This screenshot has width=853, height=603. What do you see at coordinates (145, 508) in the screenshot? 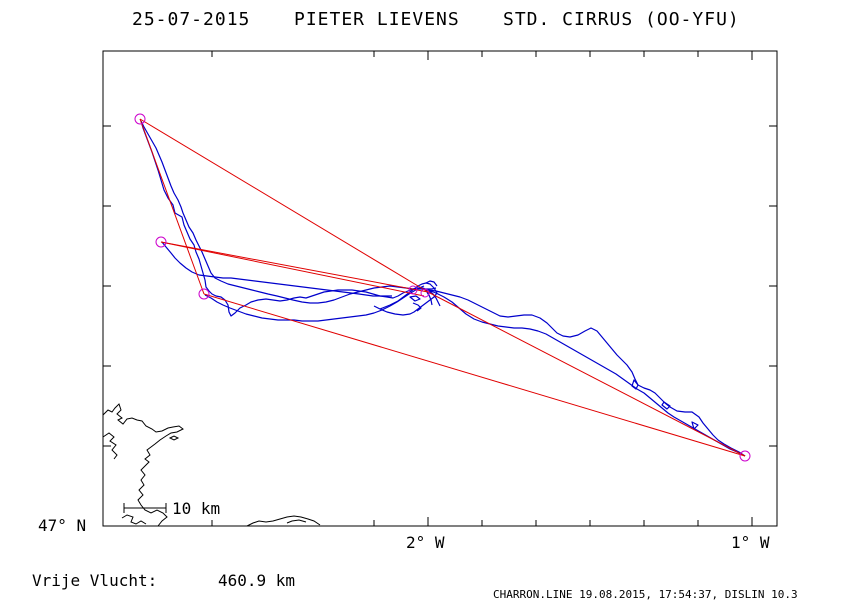
I see `scale-bar` at bounding box center [145, 508].